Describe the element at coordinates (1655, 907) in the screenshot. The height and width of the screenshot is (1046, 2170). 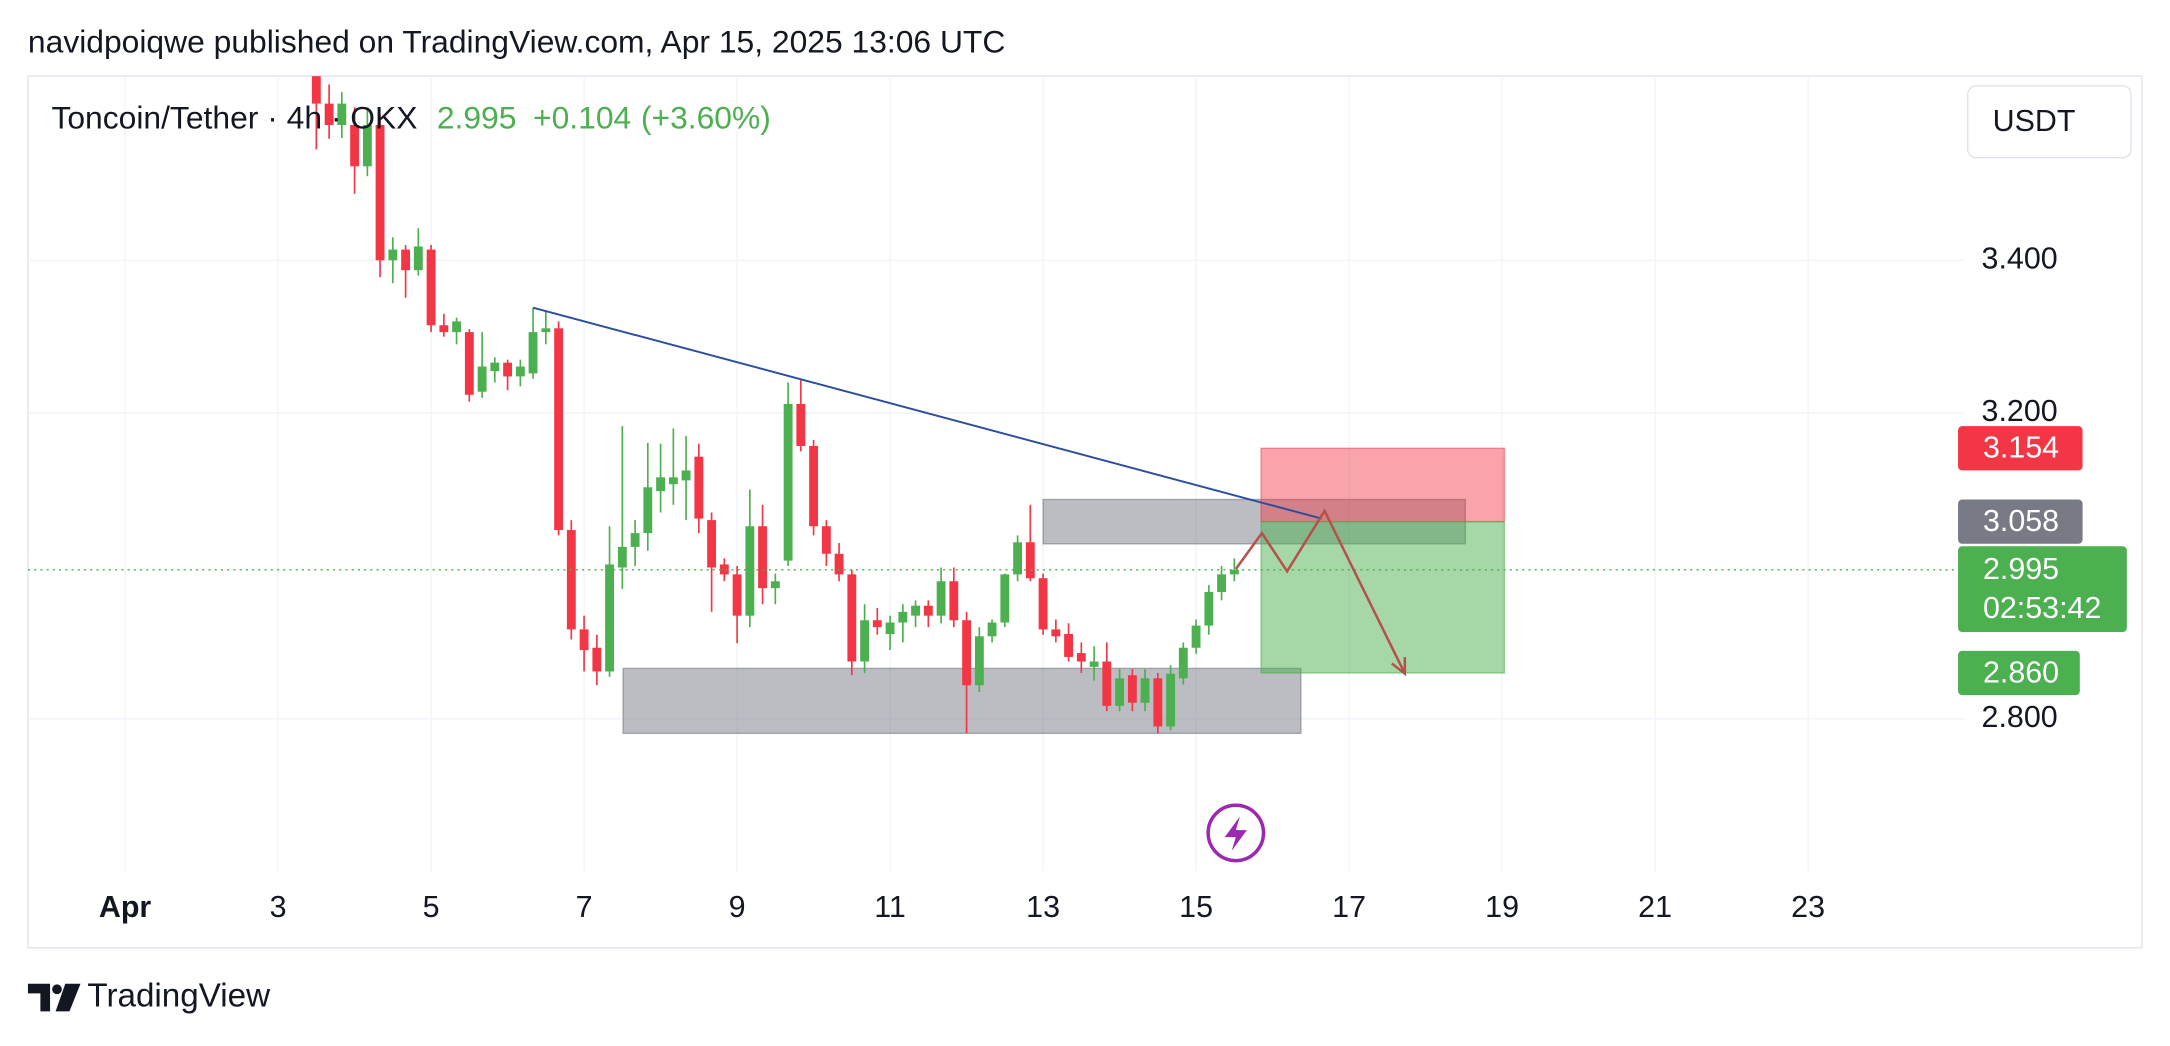
I see `x-tick-label: 21` at that location.